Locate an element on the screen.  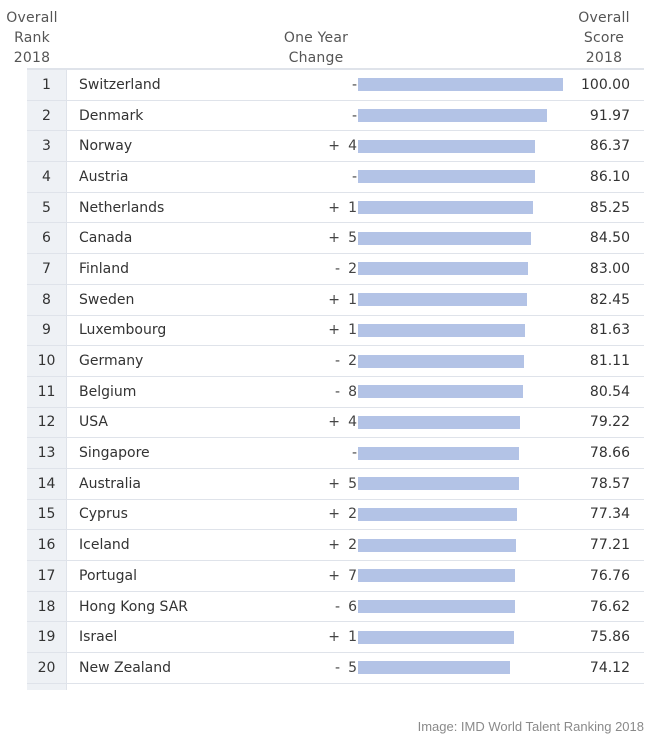
rank-label: 6 is located at coordinates (47, 238).